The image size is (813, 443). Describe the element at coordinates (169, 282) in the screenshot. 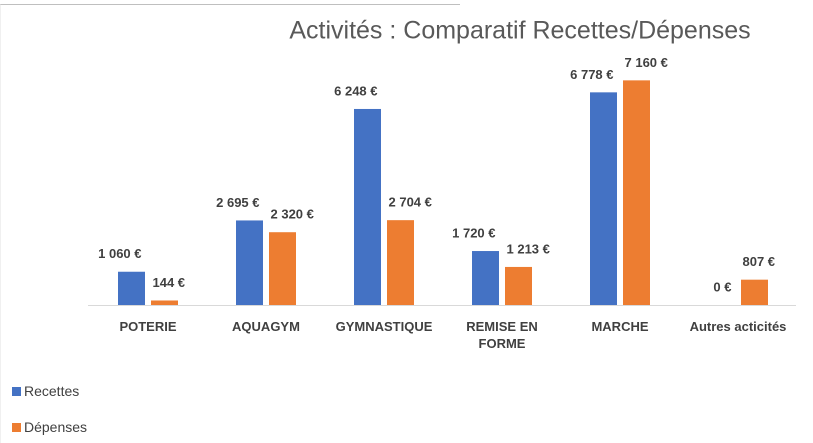

I see `data-label: 144 €` at that location.